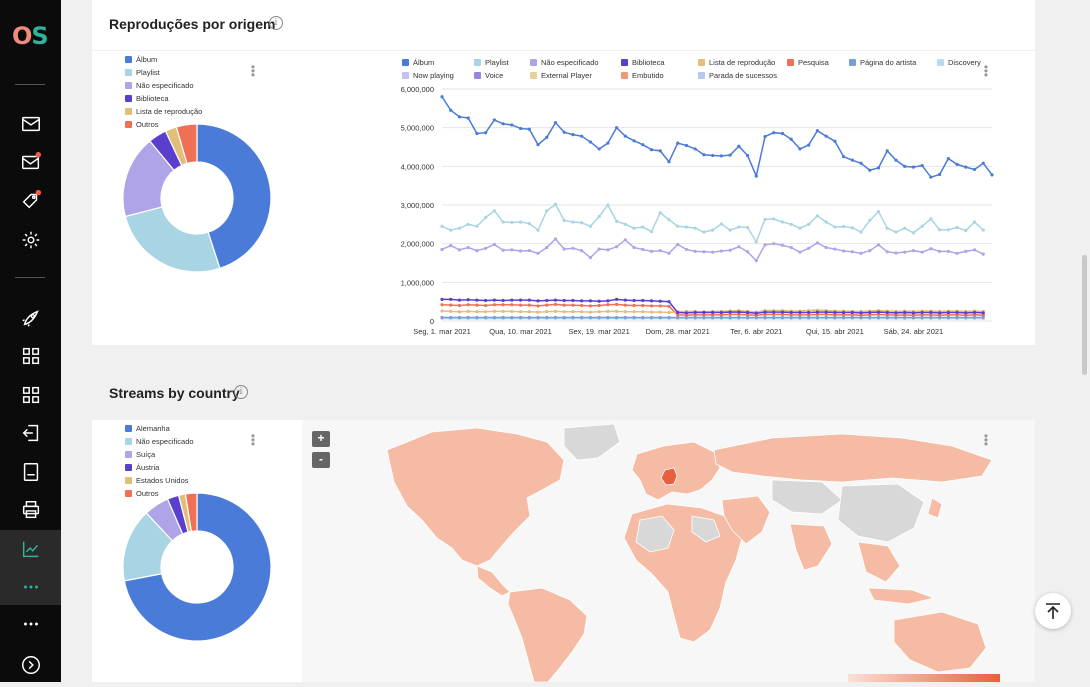 This screenshot has height=687, width=1090. Describe the element at coordinates (940, 642) in the screenshot. I see `map-region-australia` at that location.